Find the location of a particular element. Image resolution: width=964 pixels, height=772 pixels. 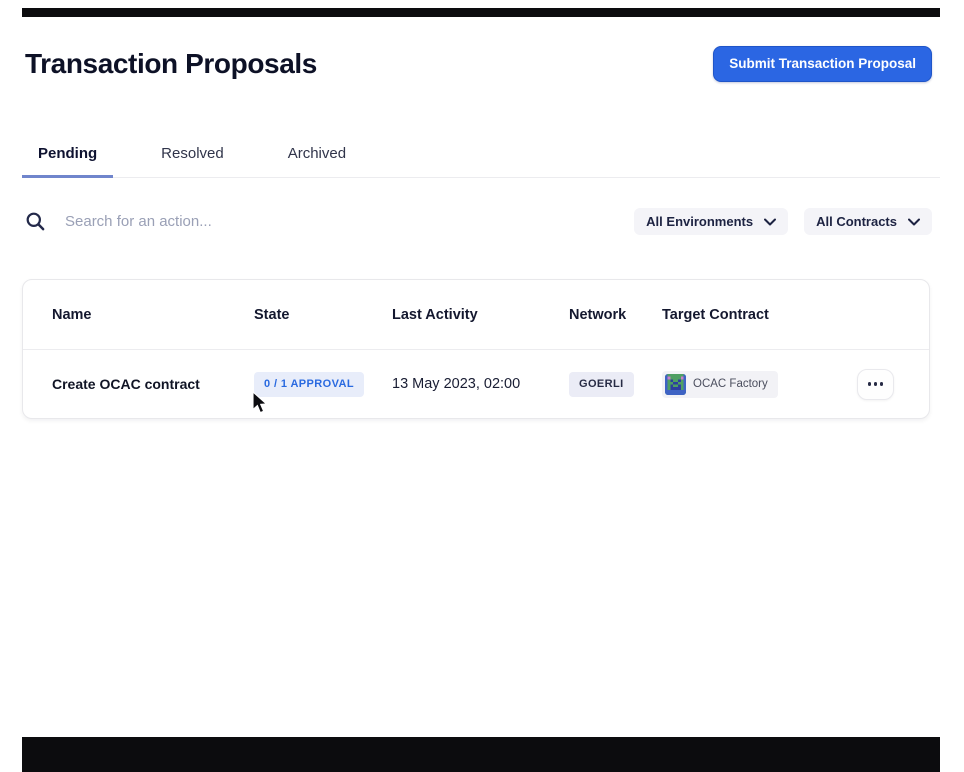

tab-resolved: Resolved is located at coordinates (192, 153).